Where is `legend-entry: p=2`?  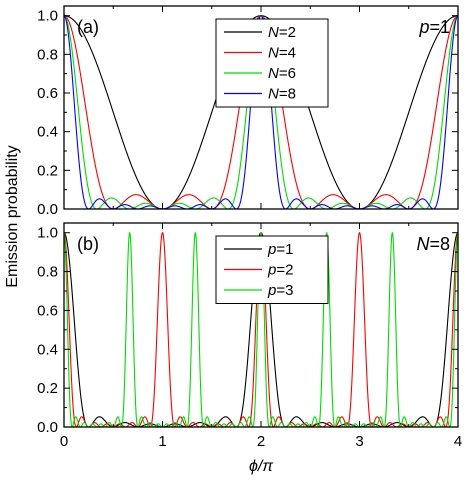
legend-entry: p=2 is located at coordinates (280, 270).